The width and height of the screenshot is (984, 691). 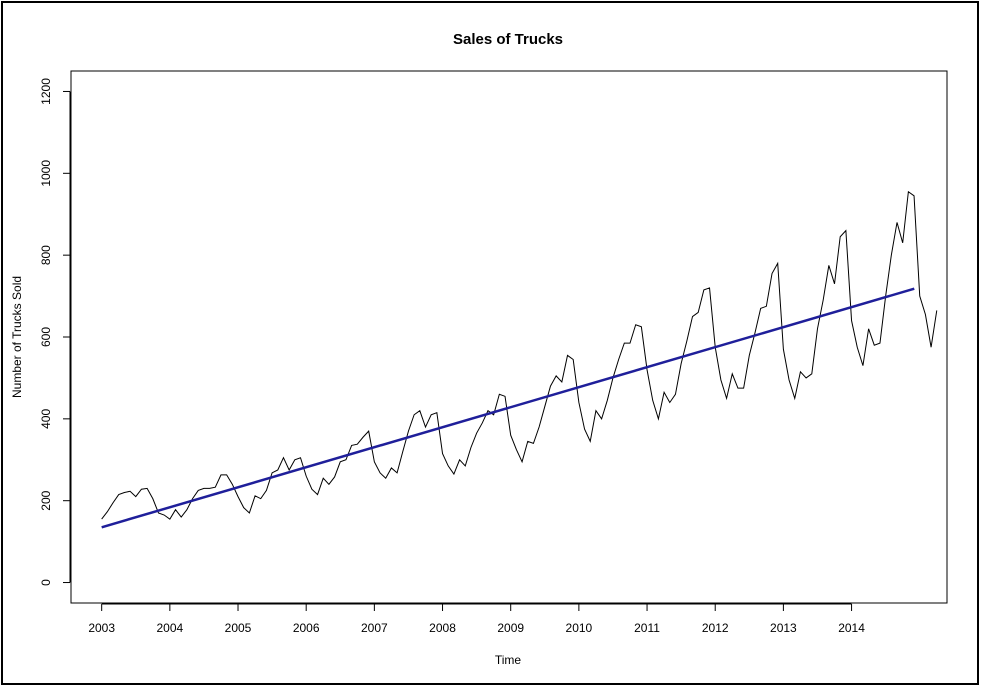 What do you see at coordinates (46, 500) in the screenshot?
I see `y-tick-label: 200` at bounding box center [46, 500].